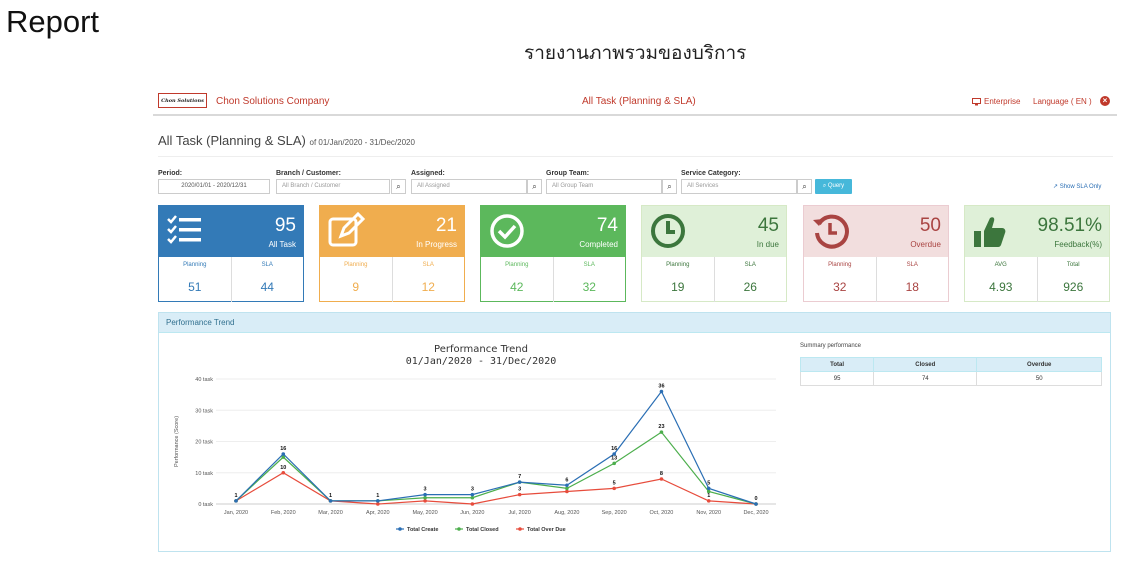 This screenshot has height=583, width=1137. What do you see at coordinates (566, 480) in the screenshot?
I see `data-label: 6` at bounding box center [566, 480].